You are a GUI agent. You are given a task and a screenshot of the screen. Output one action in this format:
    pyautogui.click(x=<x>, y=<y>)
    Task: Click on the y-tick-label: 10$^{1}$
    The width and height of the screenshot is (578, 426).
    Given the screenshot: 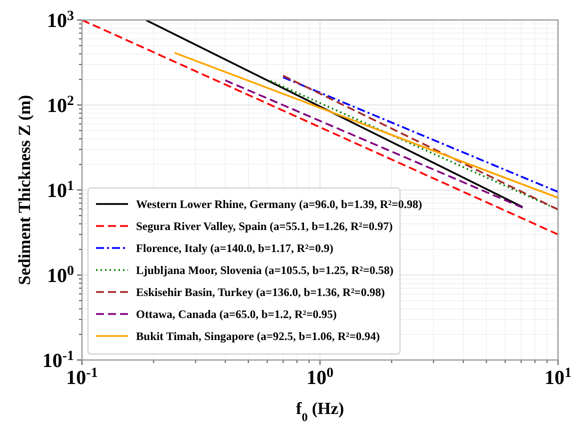 What is the action you would take?
    pyautogui.click(x=60, y=190)
    